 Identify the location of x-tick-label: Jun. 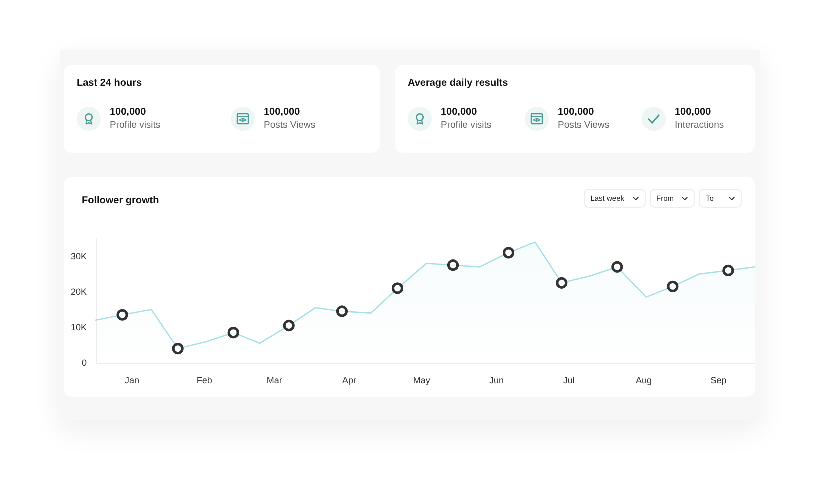
(496, 381).